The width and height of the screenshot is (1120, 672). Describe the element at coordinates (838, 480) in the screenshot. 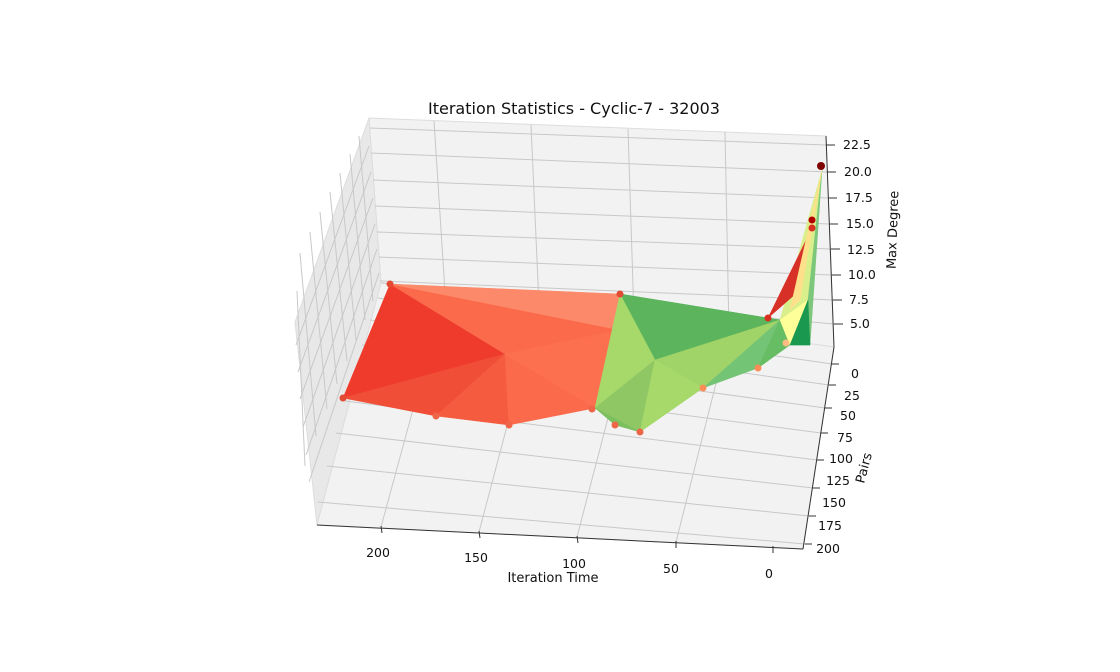

I see `y-tick-label: 125` at that location.